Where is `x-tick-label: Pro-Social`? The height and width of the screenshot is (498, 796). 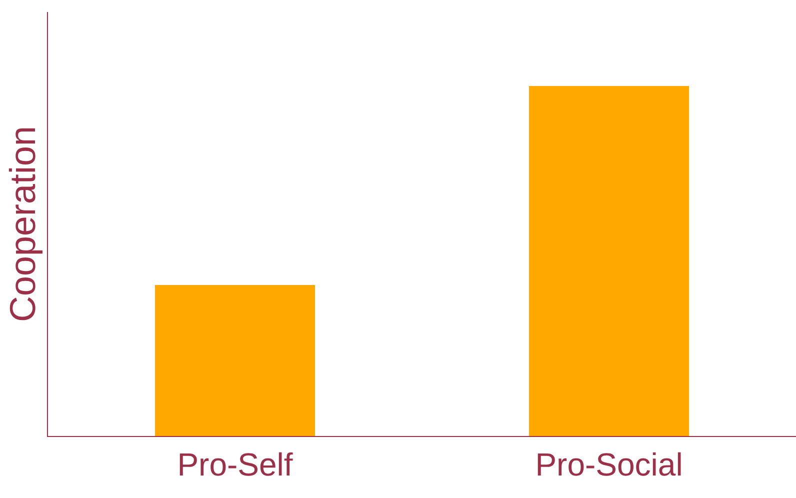
x-tick-label: Pro-Social is located at coordinates (609, 464).